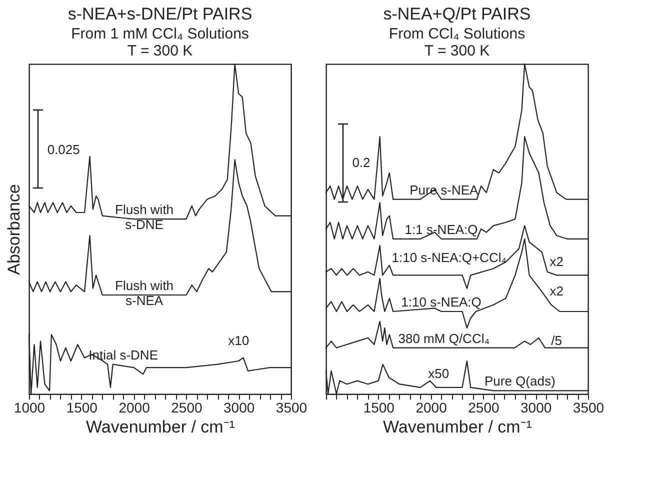  Describe the element at coordinates (123, 354) in the screenshot. I see `series-label: Intial s-DNE` at that location.